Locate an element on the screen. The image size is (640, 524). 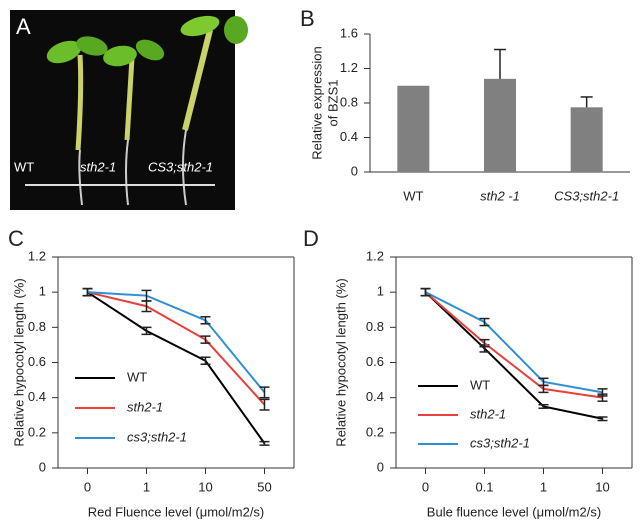
x-tick-label: 50 is located at coordinates (264, 486).